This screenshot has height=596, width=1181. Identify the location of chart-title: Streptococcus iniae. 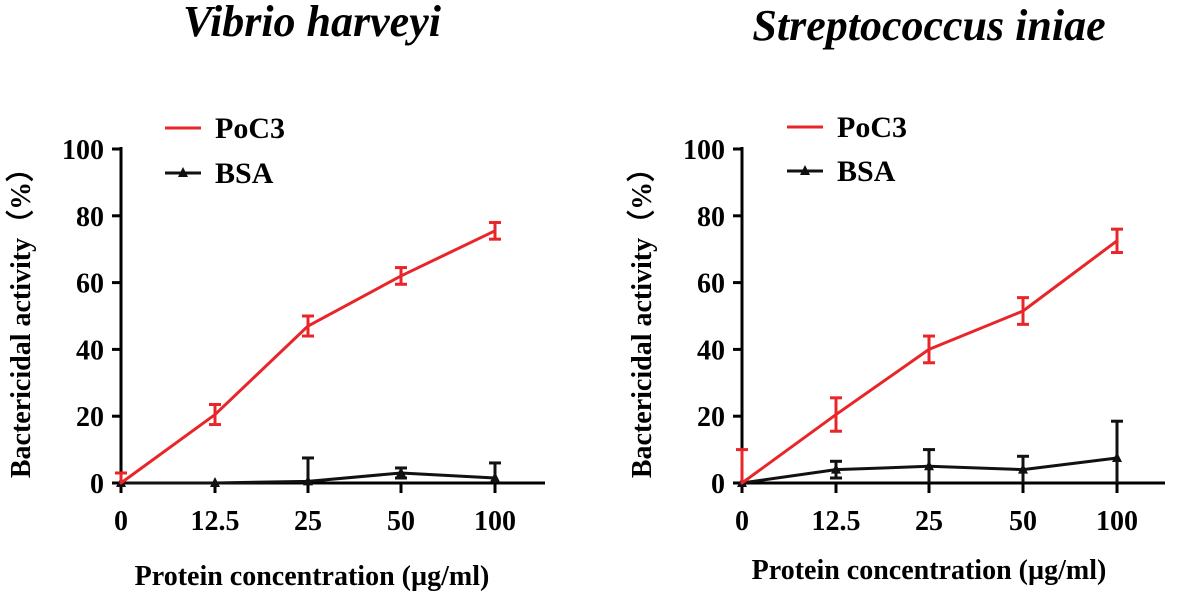
(928, 25).